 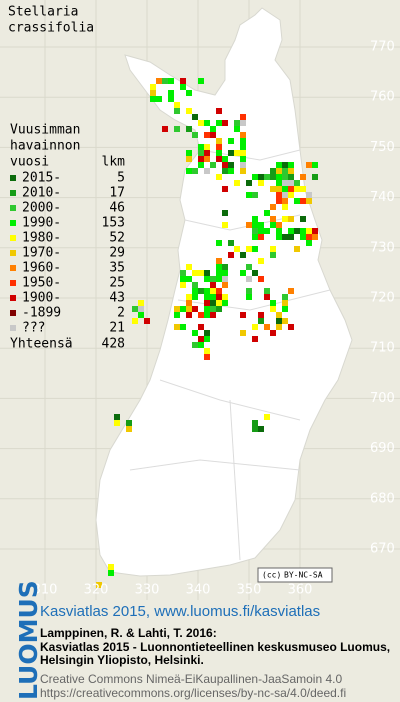 What do you see at coordinates (43, 12) in the screenshot?
I see `title-genus: Stellaria` at bounding box center [43, 12].